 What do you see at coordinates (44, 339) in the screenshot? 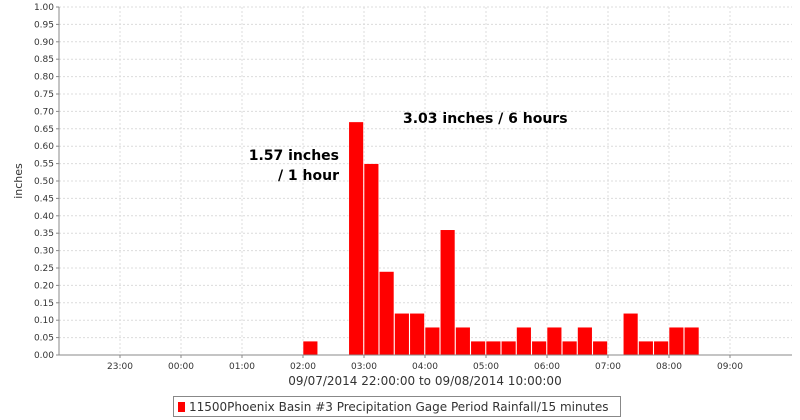
I see `y-tick-label: 0.05` at bounding box center [44, 339].